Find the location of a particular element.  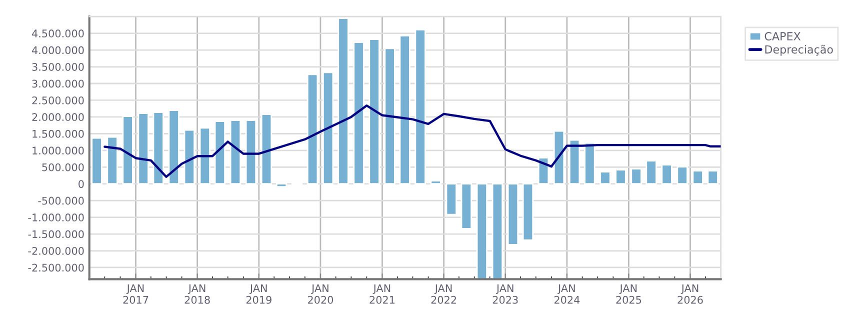

y-tick-label: 2.000.000 is located at coordinates (58, 117).